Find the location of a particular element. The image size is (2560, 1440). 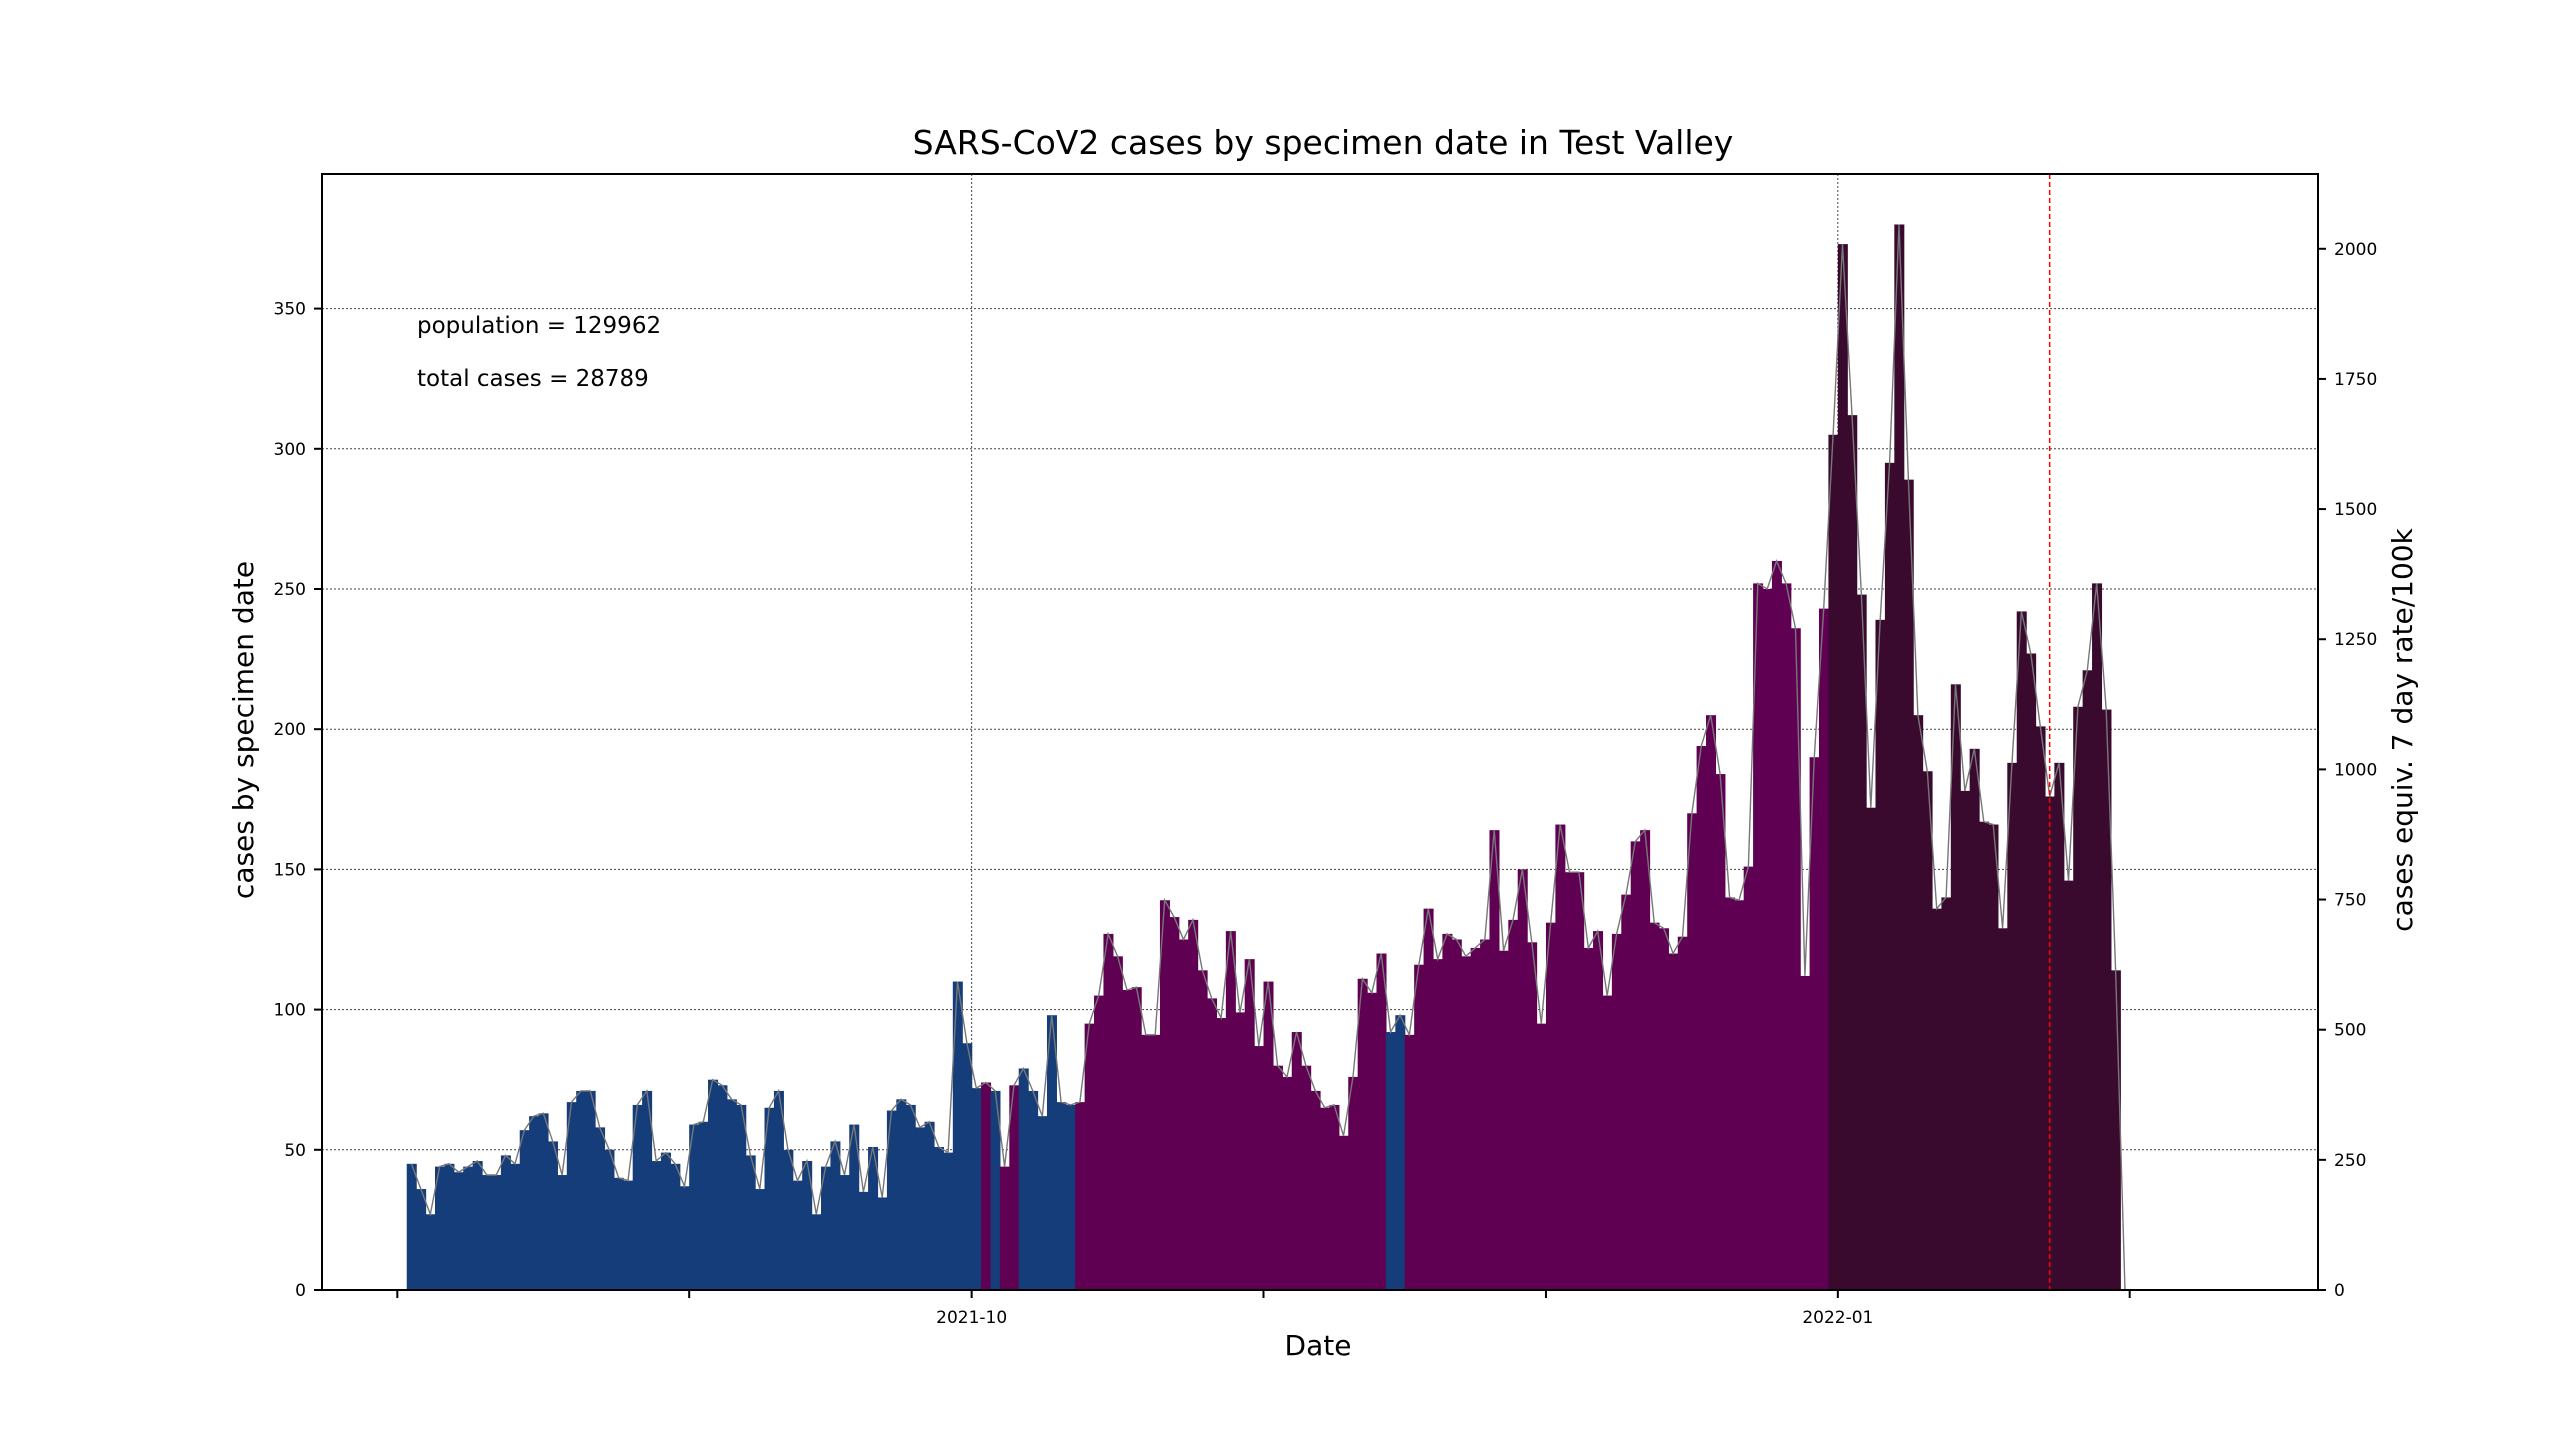

total-cases-annotation: total cases = 28789 is located at coordinates (533, 379).